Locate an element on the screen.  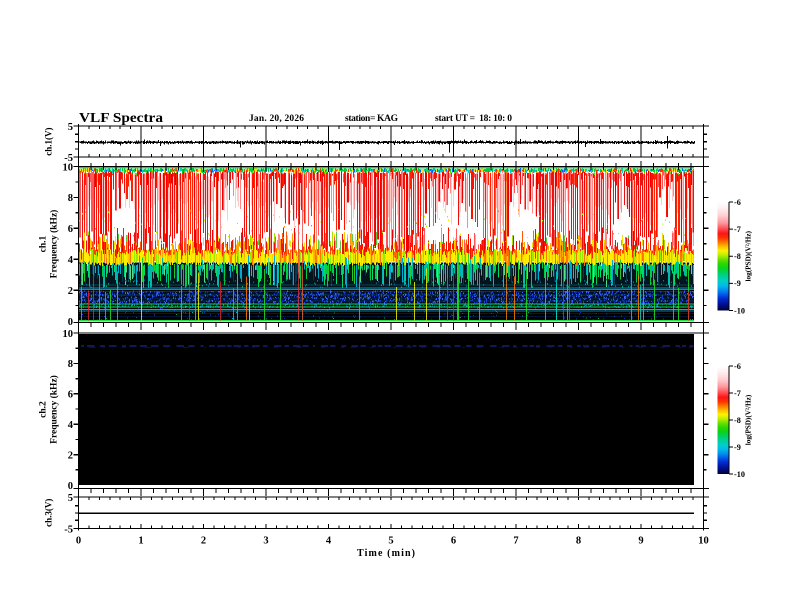
svg-text: ch.3(V) is located at coordinates (49, 513).